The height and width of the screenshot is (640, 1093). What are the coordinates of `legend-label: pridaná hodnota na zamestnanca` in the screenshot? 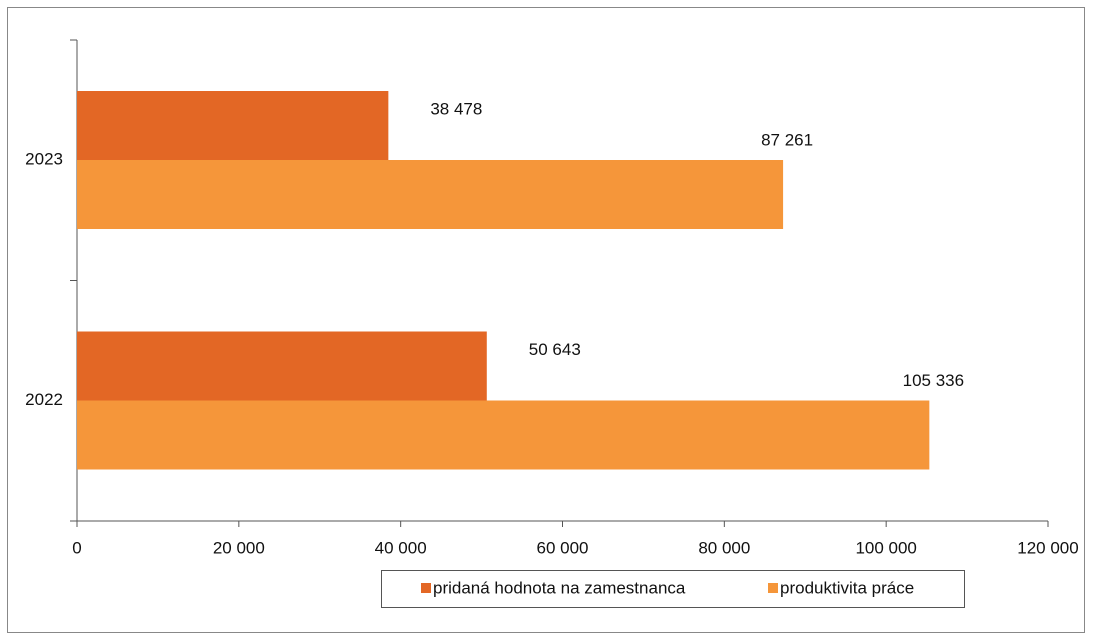 It's located at (559, 587).